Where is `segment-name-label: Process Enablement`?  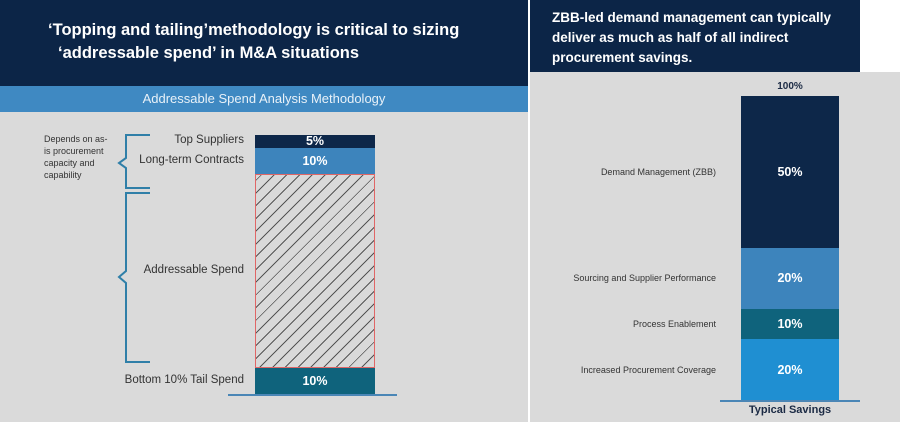
segment-name-label: Process Enablement is located at coordinates (674, 324).